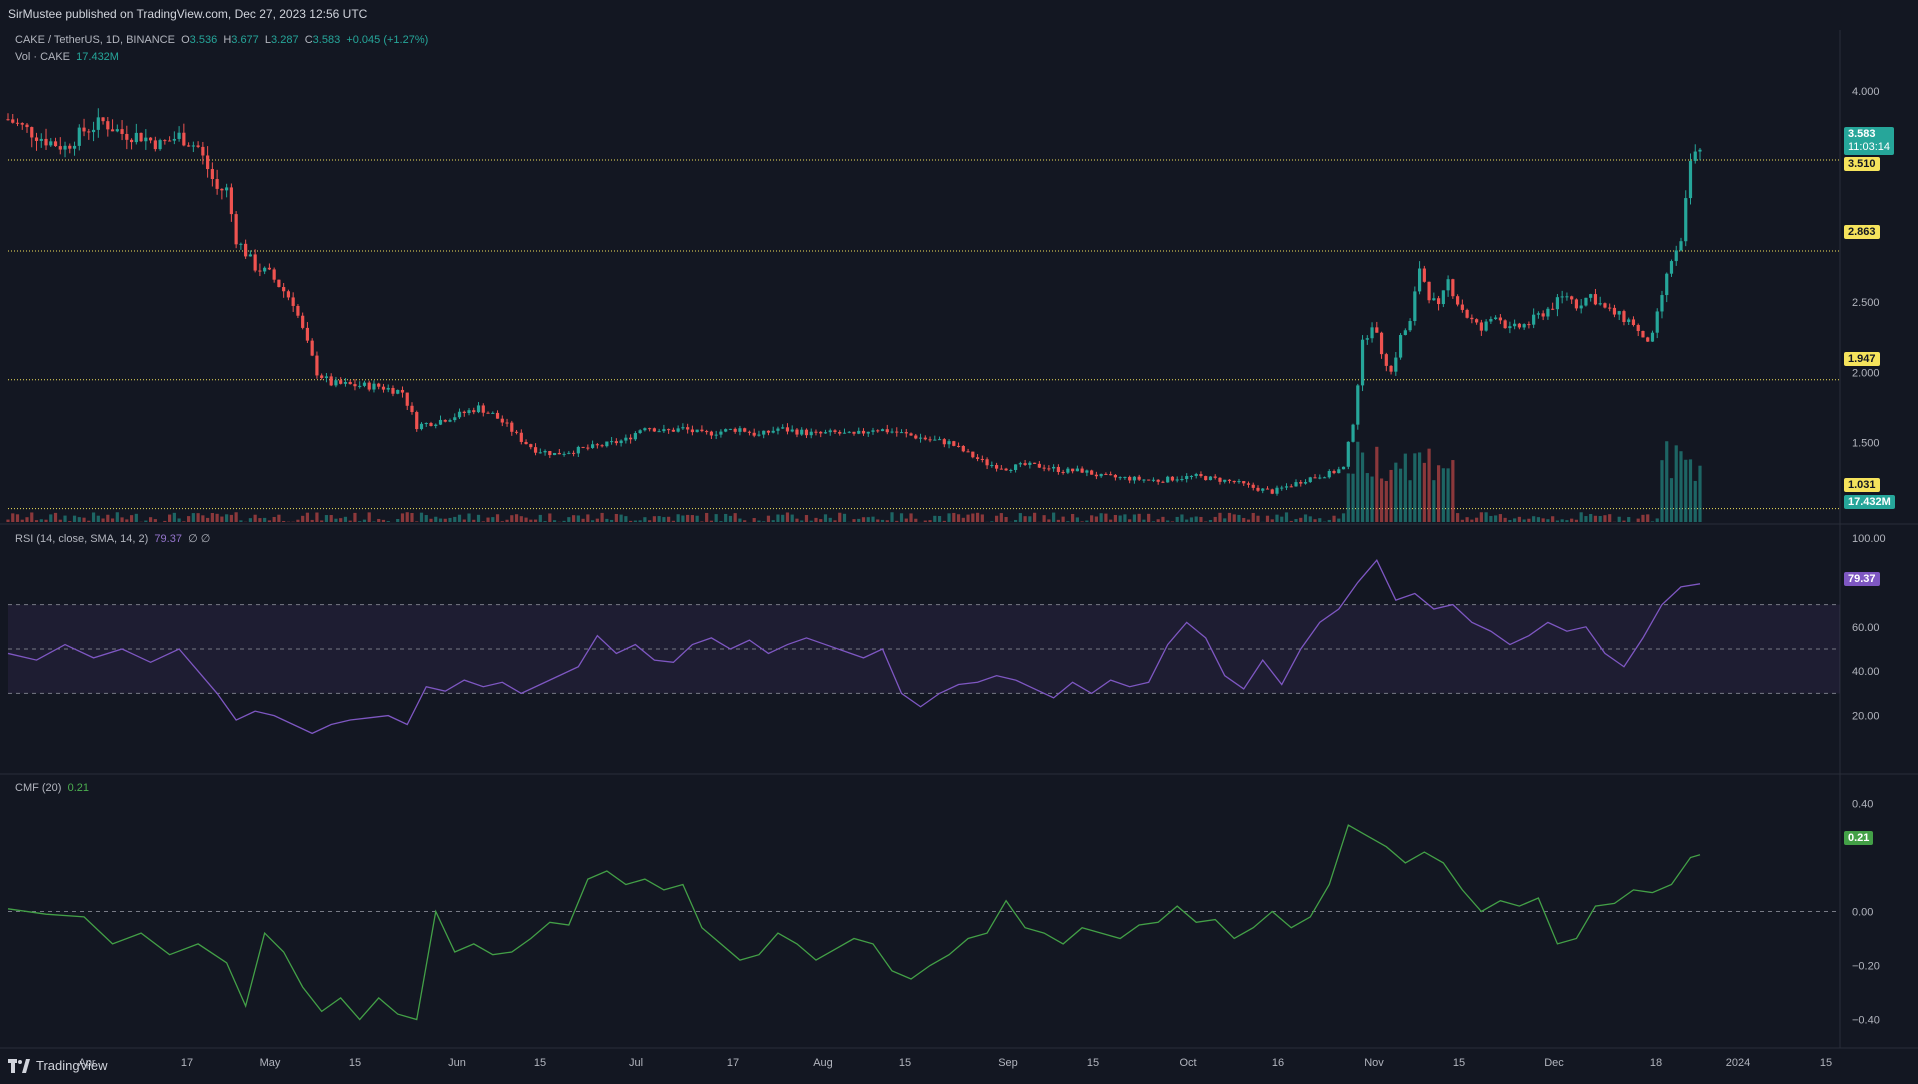 The height and width of the screenshot is (1084, 1918). What do you see at coordinates (1862, 485) in the screenshot?
I see `level-tag-4: 1.031` at bounding box center [1862, 485].